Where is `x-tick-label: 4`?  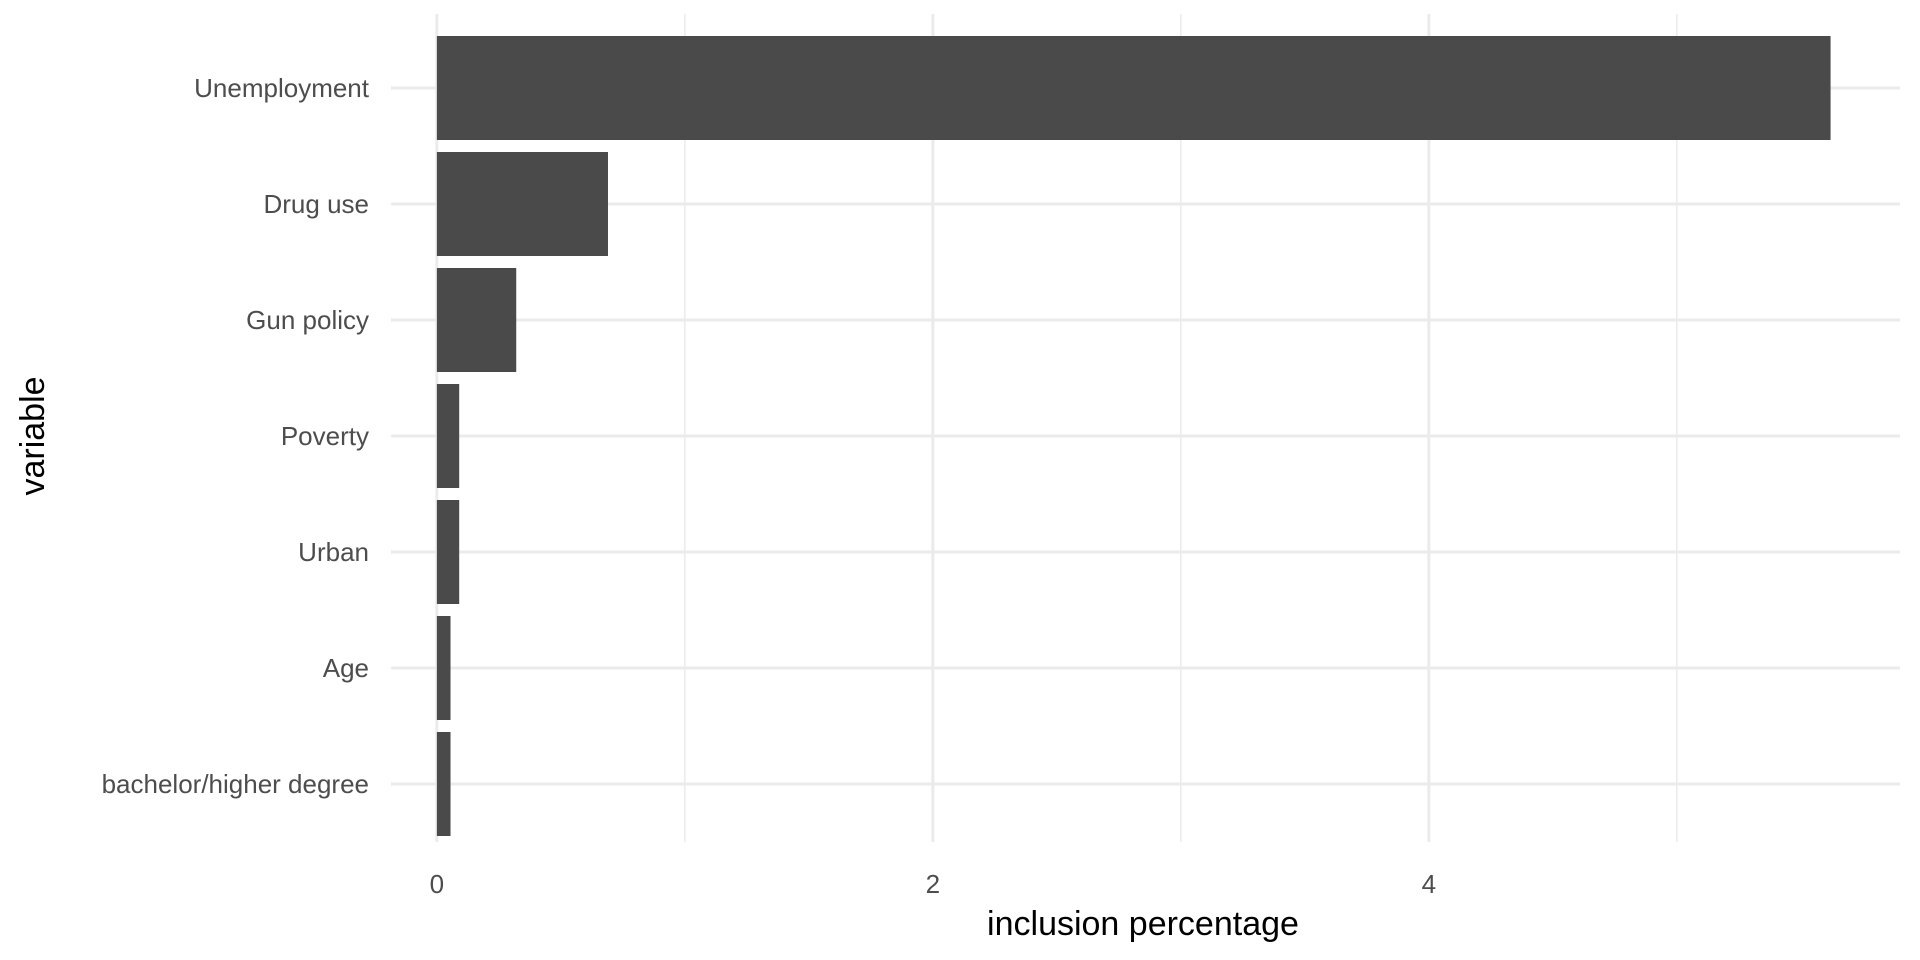
x-tick-label: 4 is located at coordinates (1429, 884).